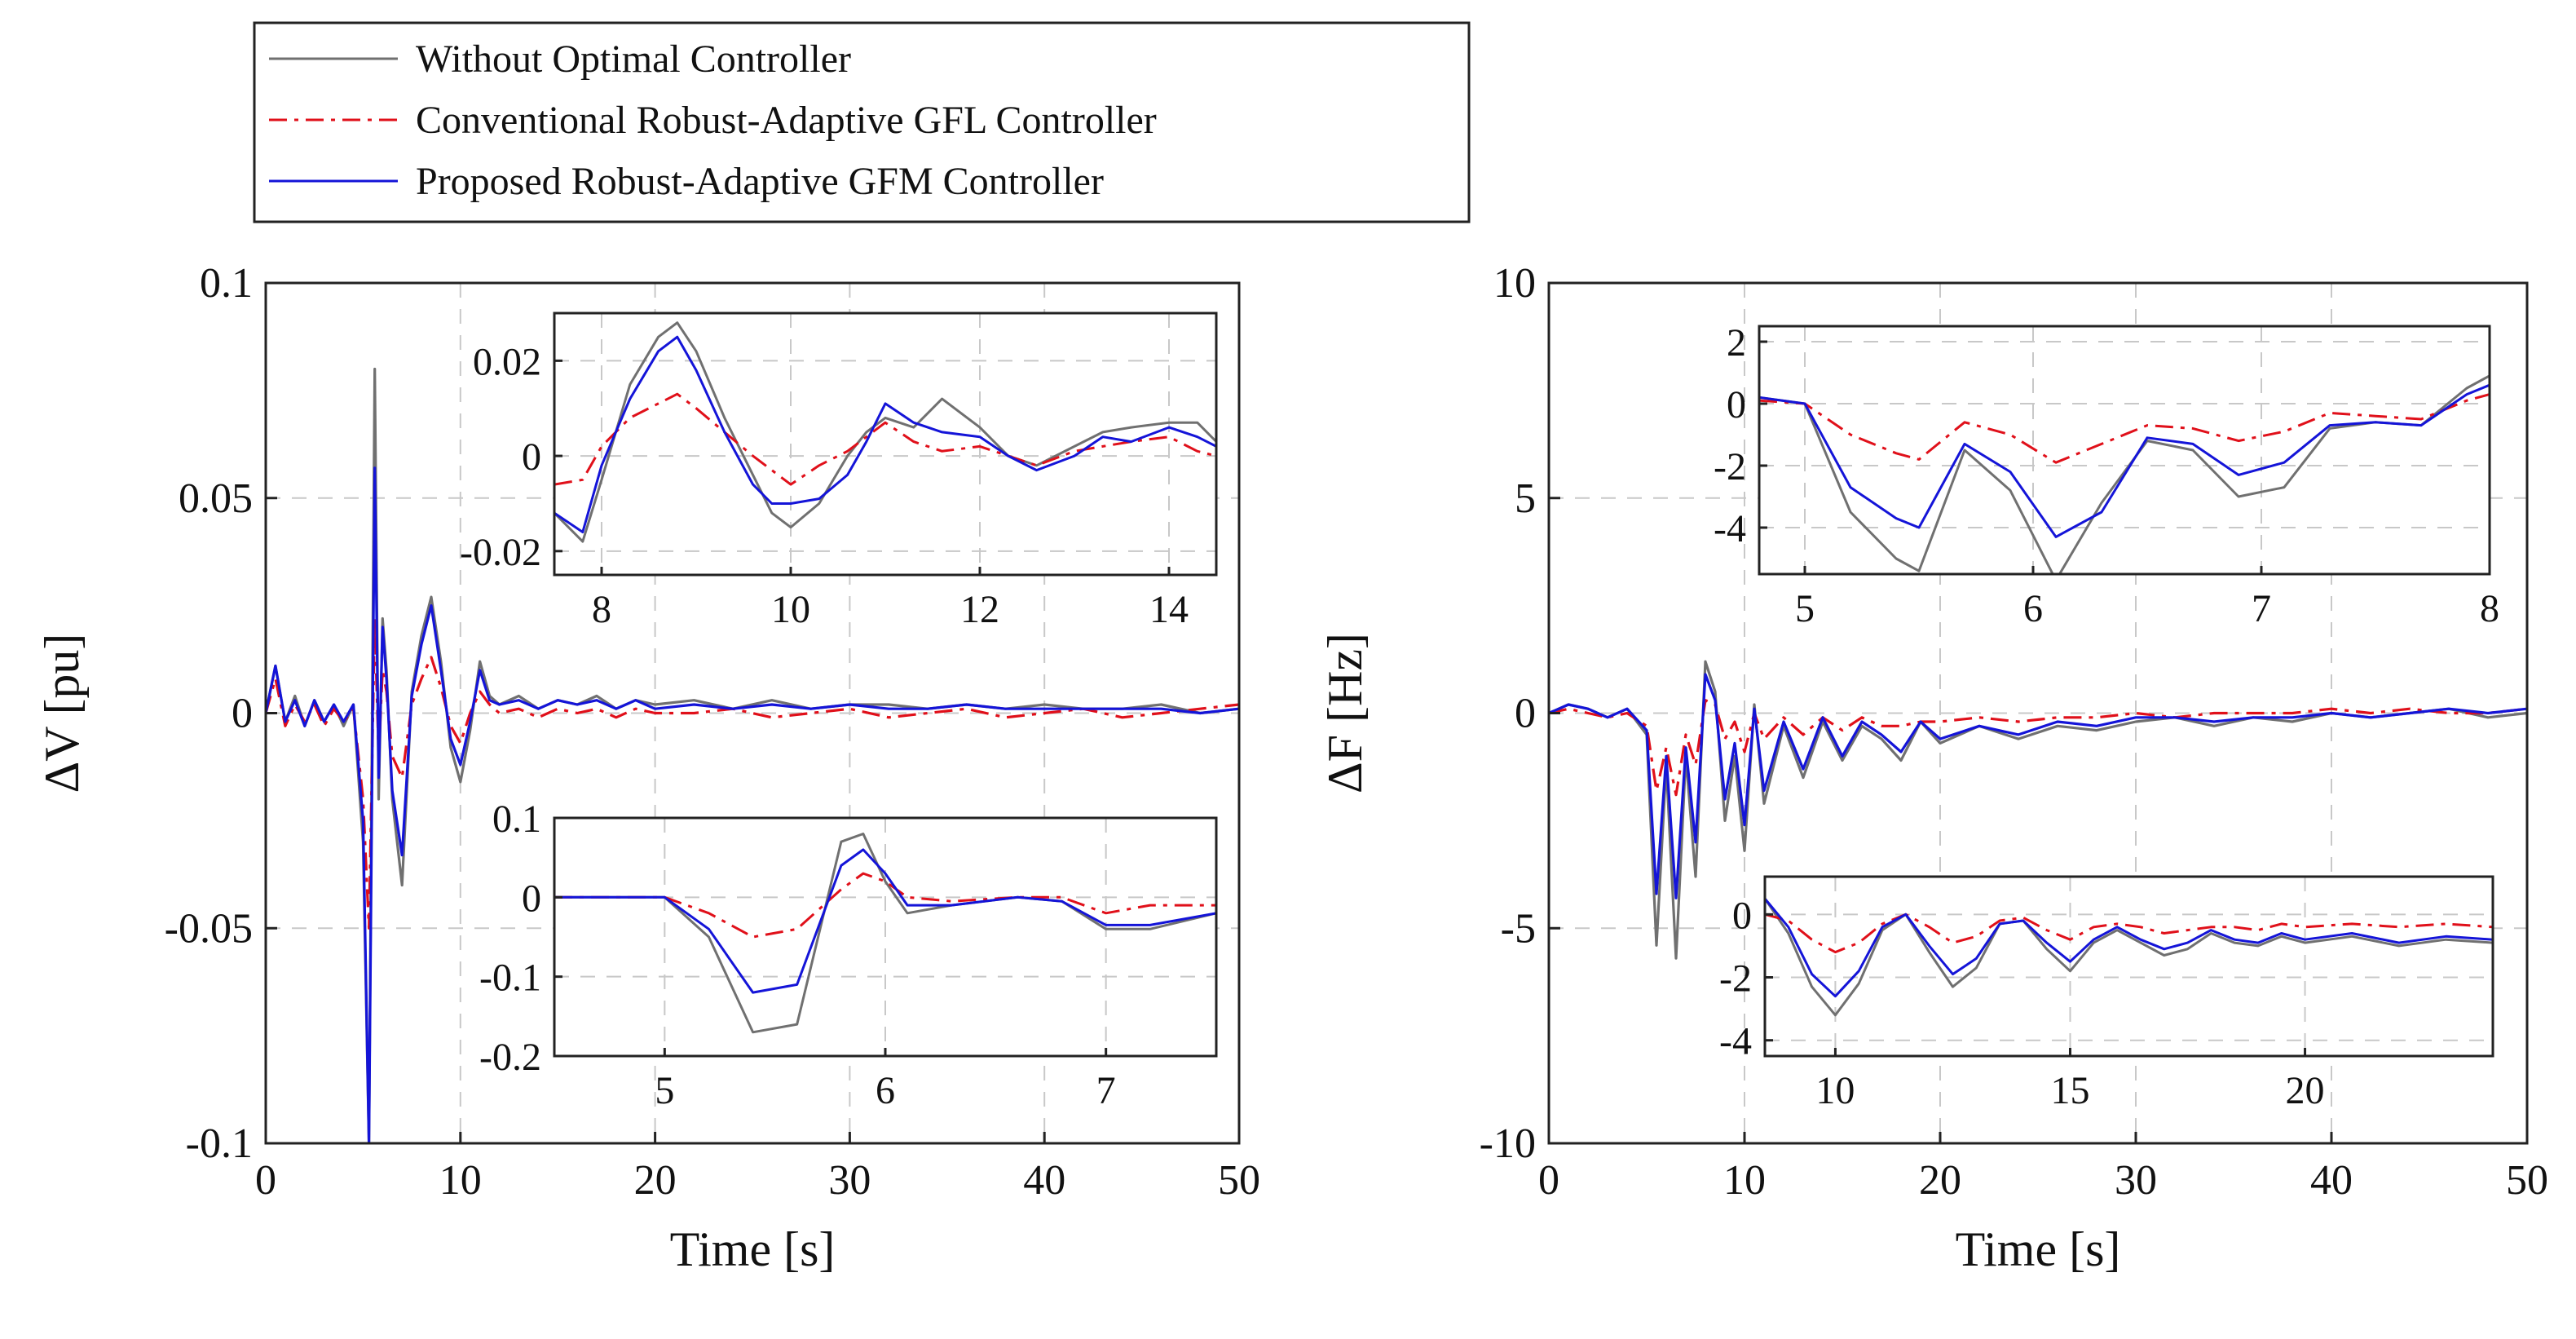 This screenshot has width=2576, height=1339. What do you see at coordinates (2038, 1249) in the screenshot?
I see `frequency_main-xlabel: Time [s]` at bounding box center [2038, 1249].